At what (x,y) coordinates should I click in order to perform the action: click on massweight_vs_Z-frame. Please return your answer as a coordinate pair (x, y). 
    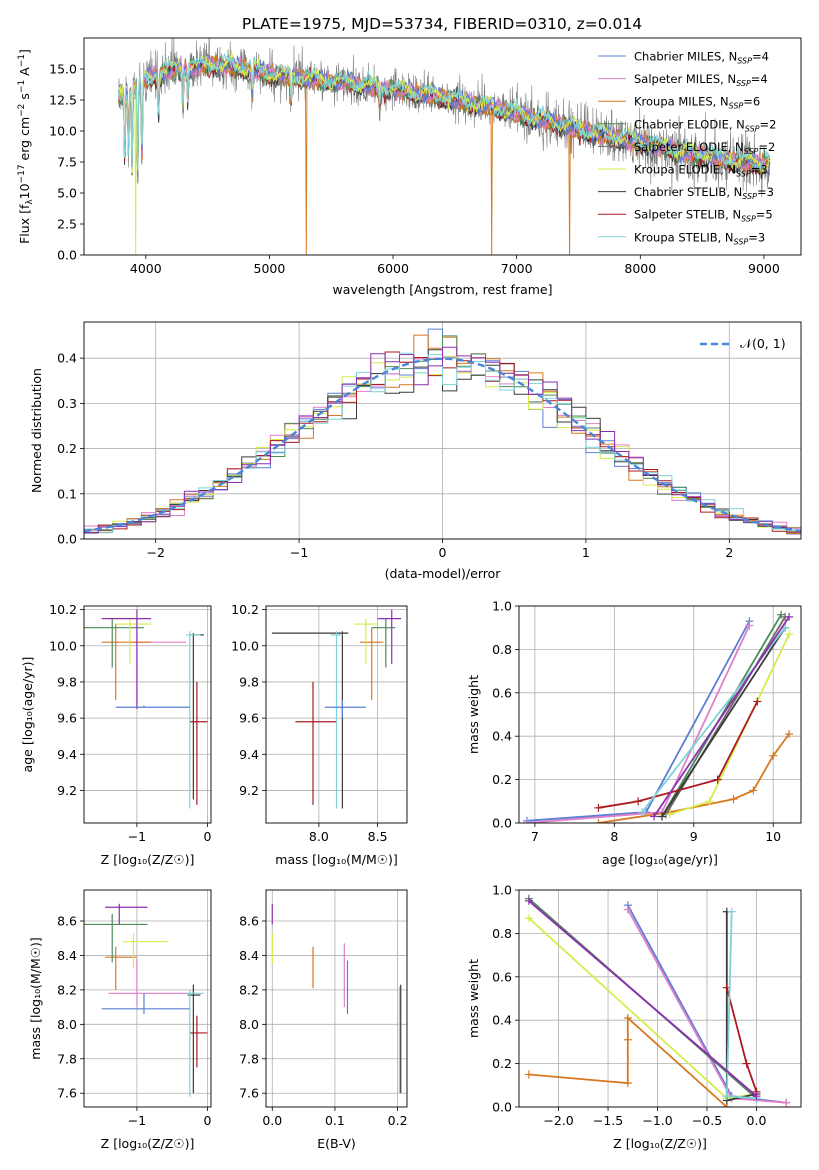
    Looking at the image, I should click on (660, 998).